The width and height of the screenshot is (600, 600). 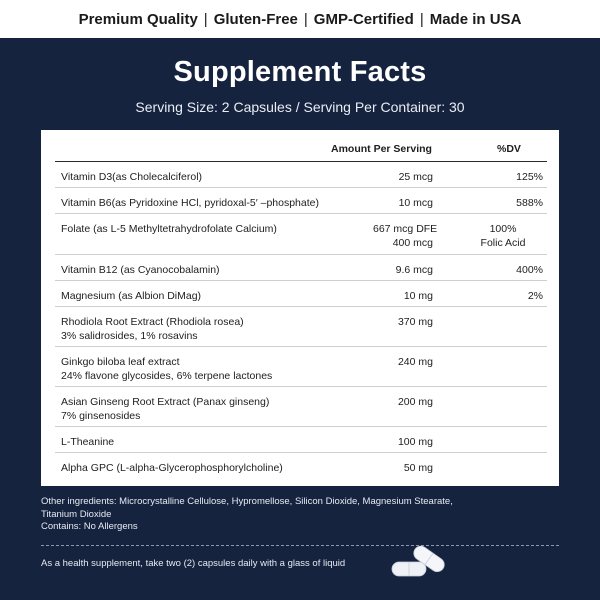 I want to click on nutrient-amount: 10 mg, so click(x=403, y=296).